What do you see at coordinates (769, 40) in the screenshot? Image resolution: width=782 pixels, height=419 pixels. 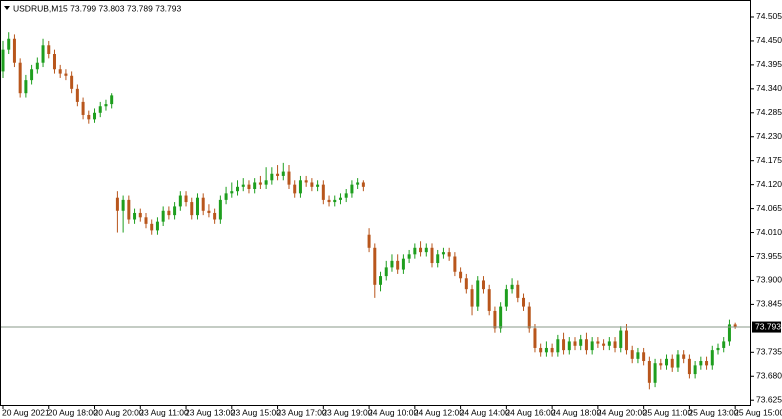 I see `y-tick-label: 74.450` at bounding box center [769, 40].